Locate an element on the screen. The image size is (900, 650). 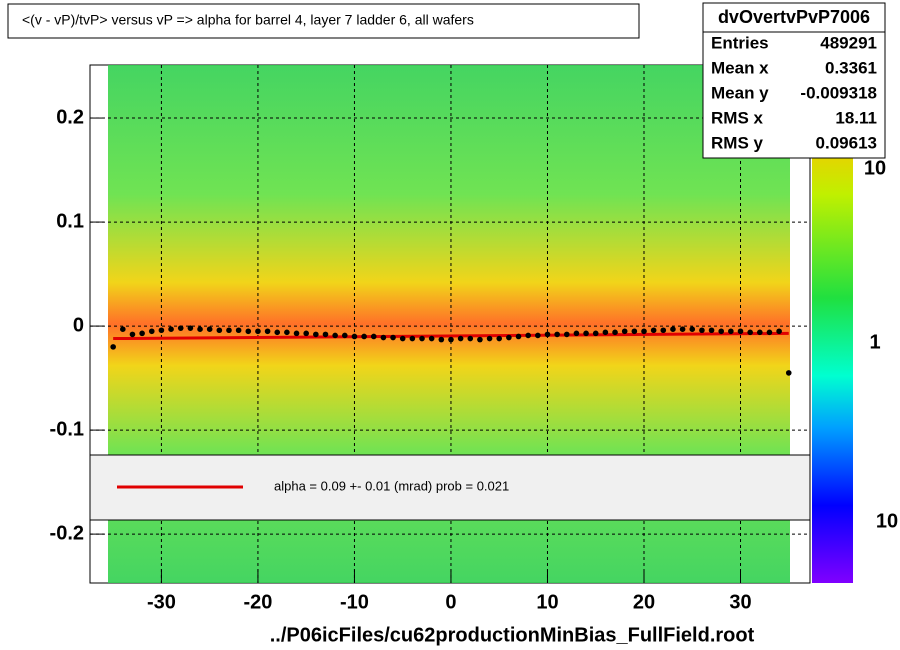
stats-label: Mean x is located at coordinates (740, 67).